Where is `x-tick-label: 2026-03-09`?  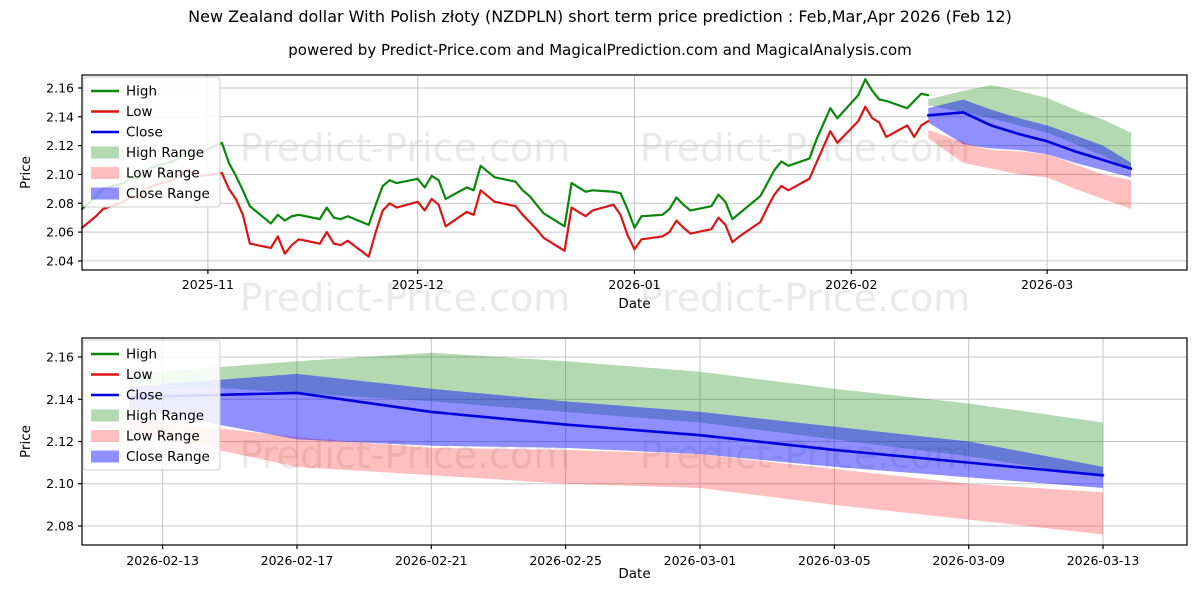 x-tick-label: 2026-03-09 is located at coordinates (968, 560).